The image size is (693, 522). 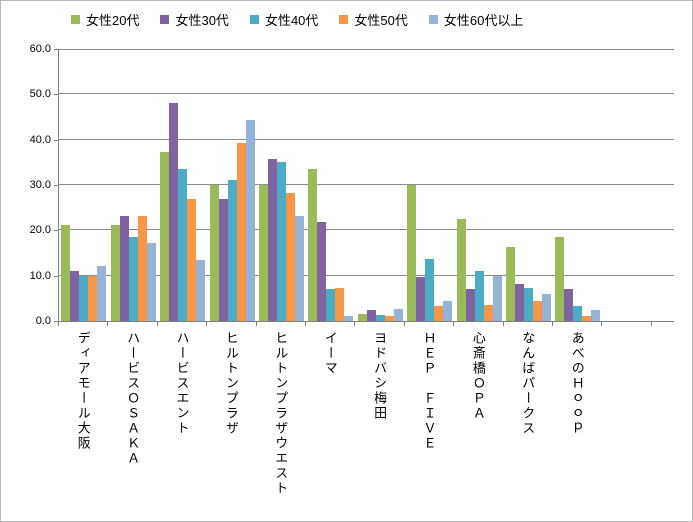 What do you see at coordinates (299, 268) in the screenshot?
I see `bar-series4-cat4` at bounding box center [299, 268].